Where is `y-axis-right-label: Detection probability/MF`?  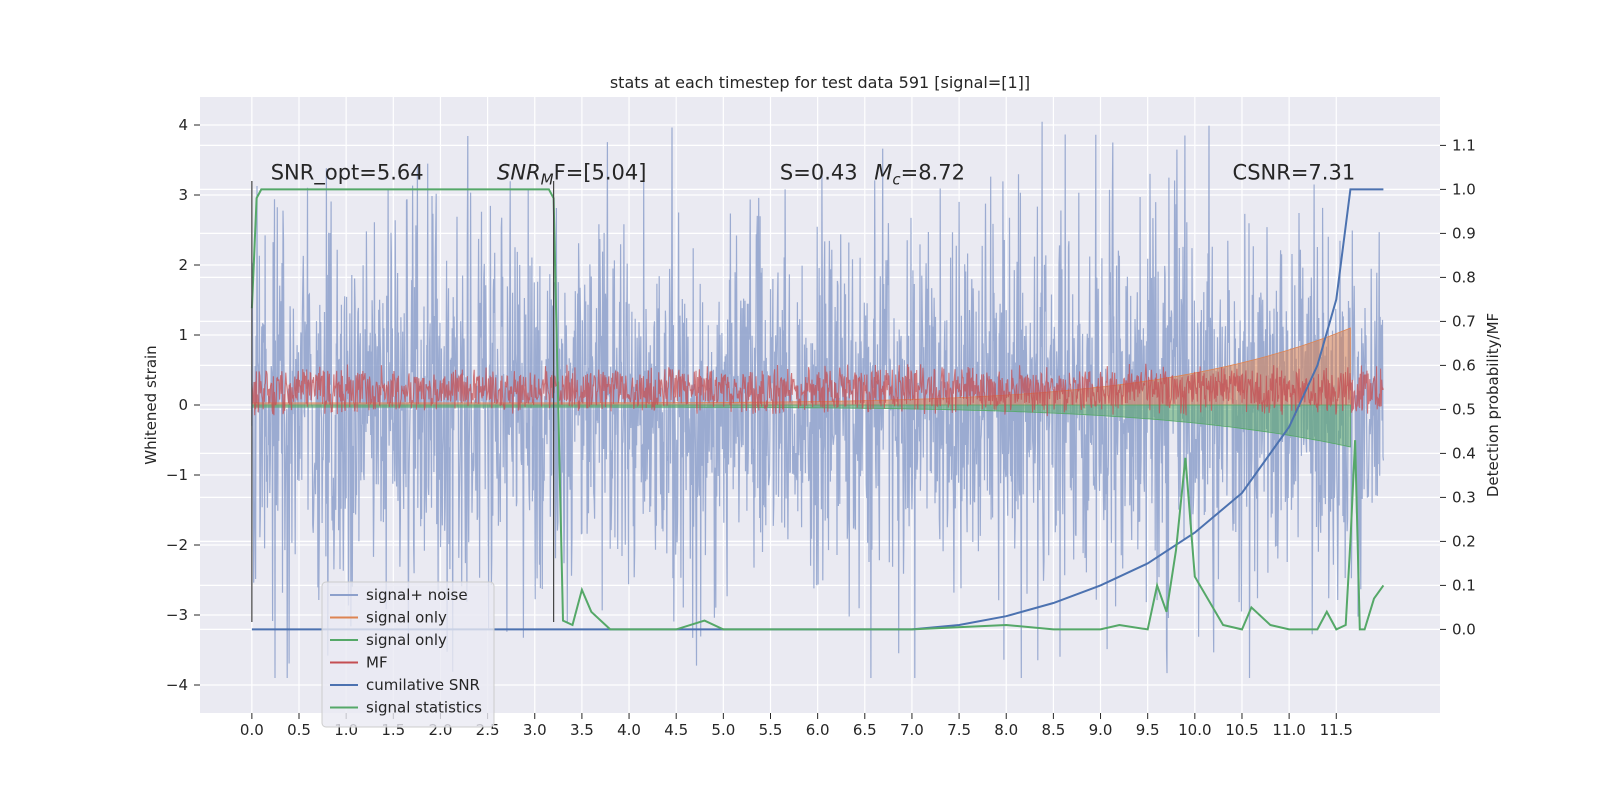 y-axis-right-label: Detection probability/MF is located at coordinates (1493, 405).